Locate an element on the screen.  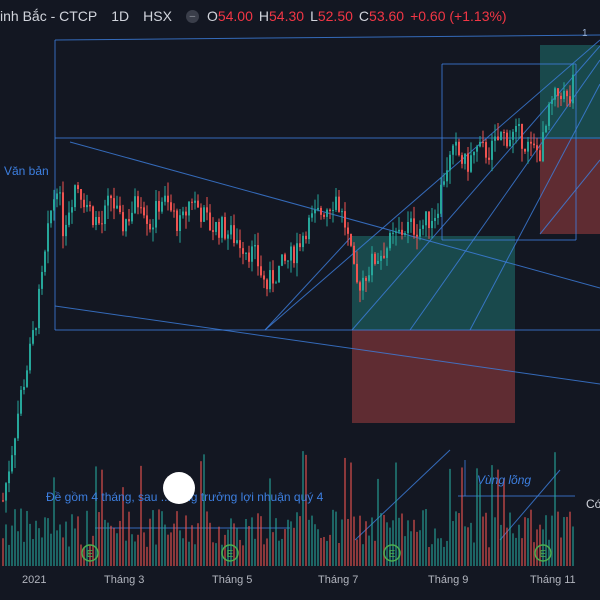
close-value: 53.60 is located at coordinates (387, 16).